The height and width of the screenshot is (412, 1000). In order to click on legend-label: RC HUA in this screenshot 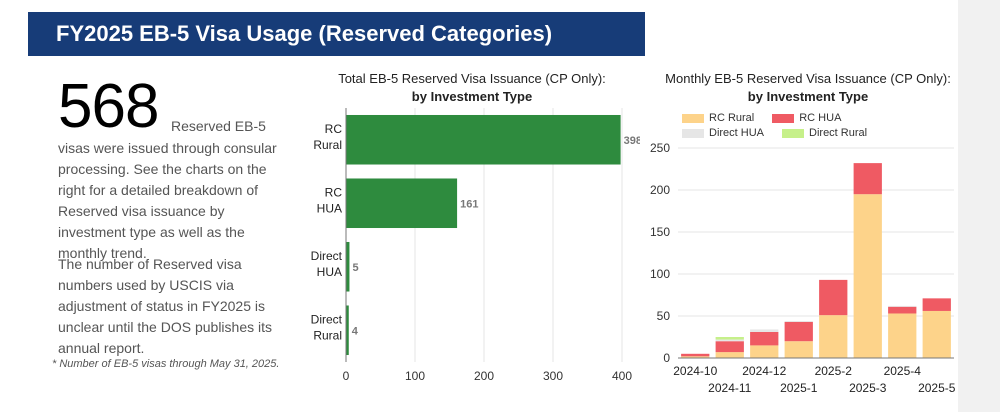, I will do `click(820, 118)`.